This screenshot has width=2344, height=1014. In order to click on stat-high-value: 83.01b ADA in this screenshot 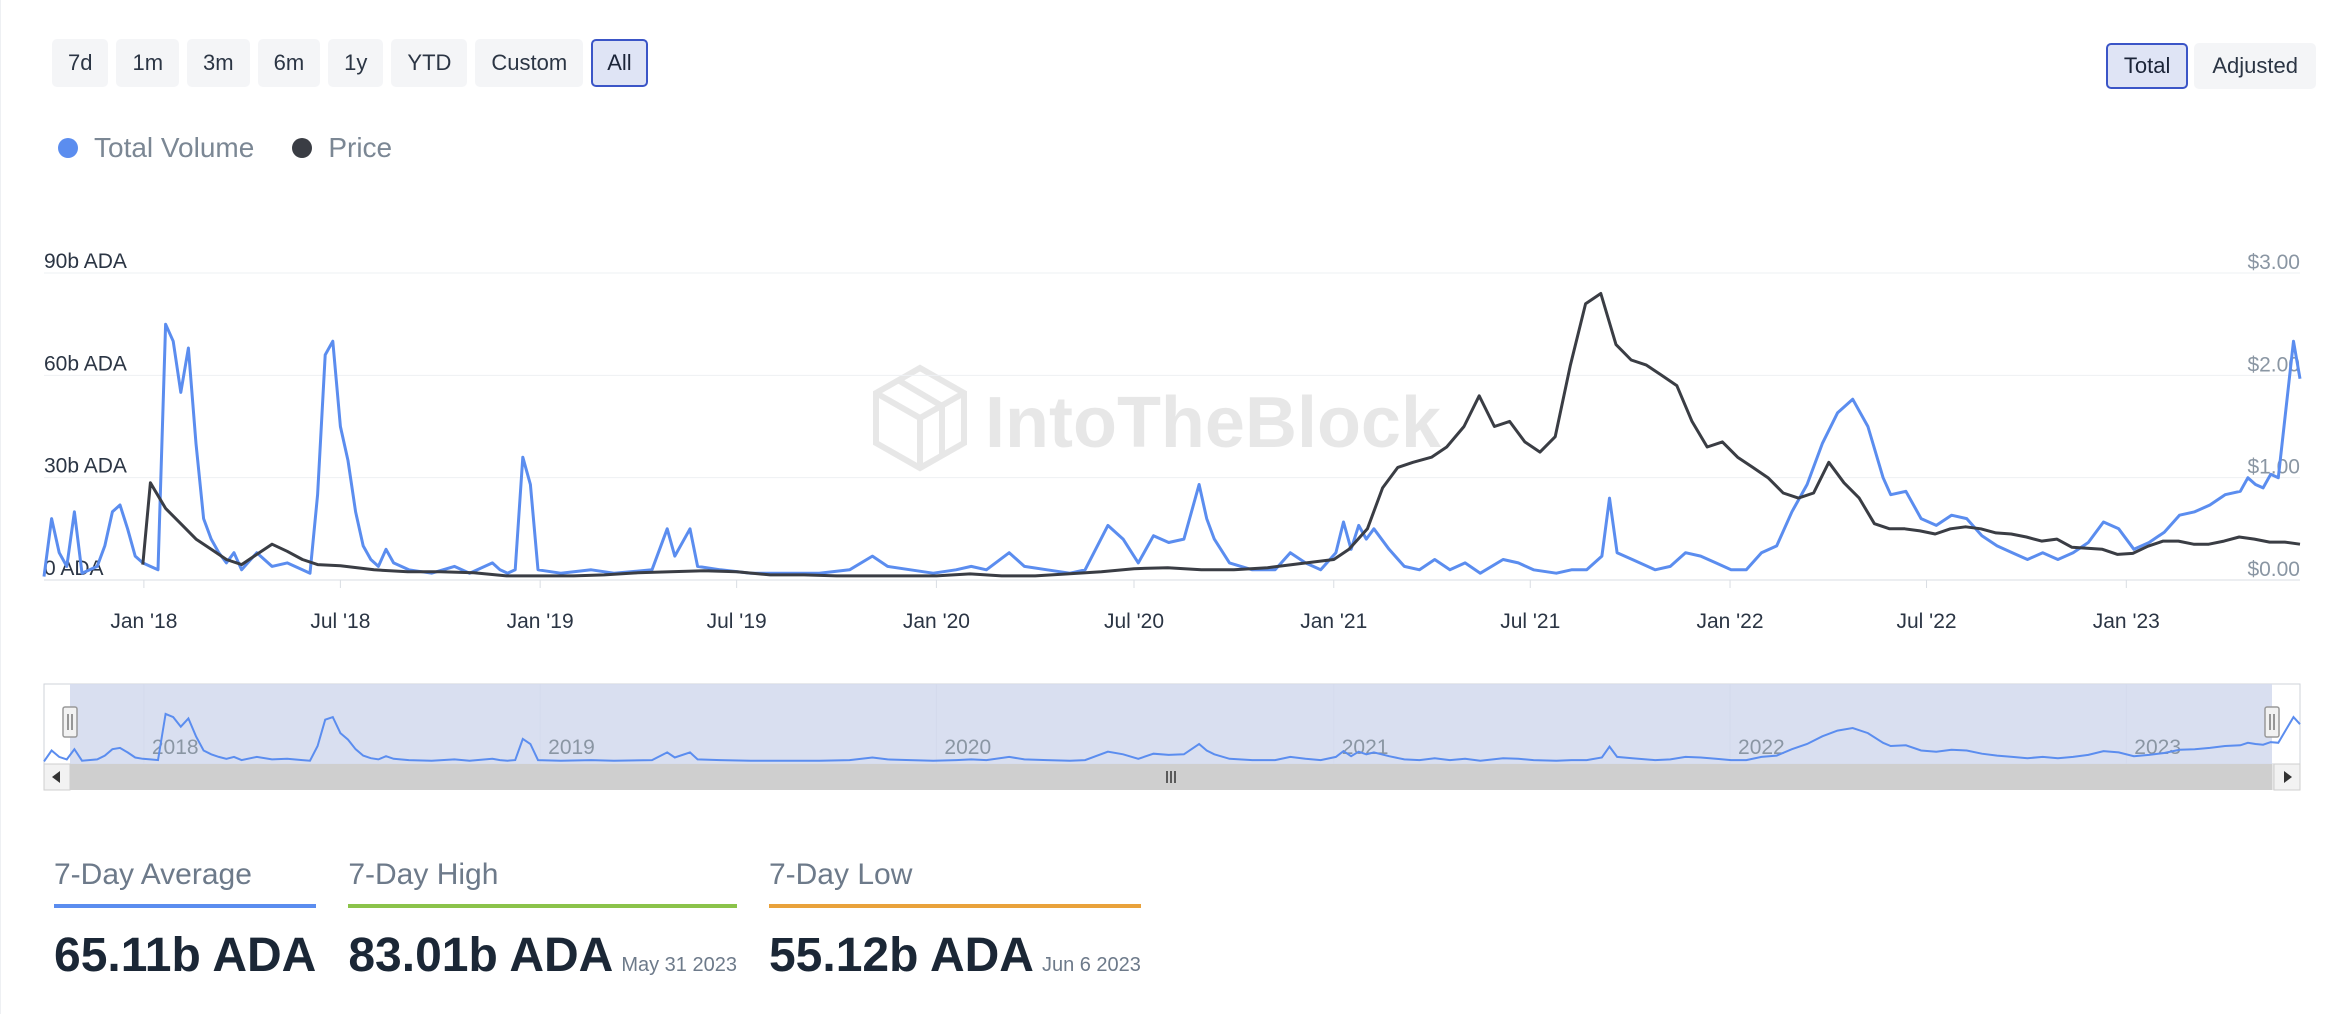, I will do `click(481, 955)`.